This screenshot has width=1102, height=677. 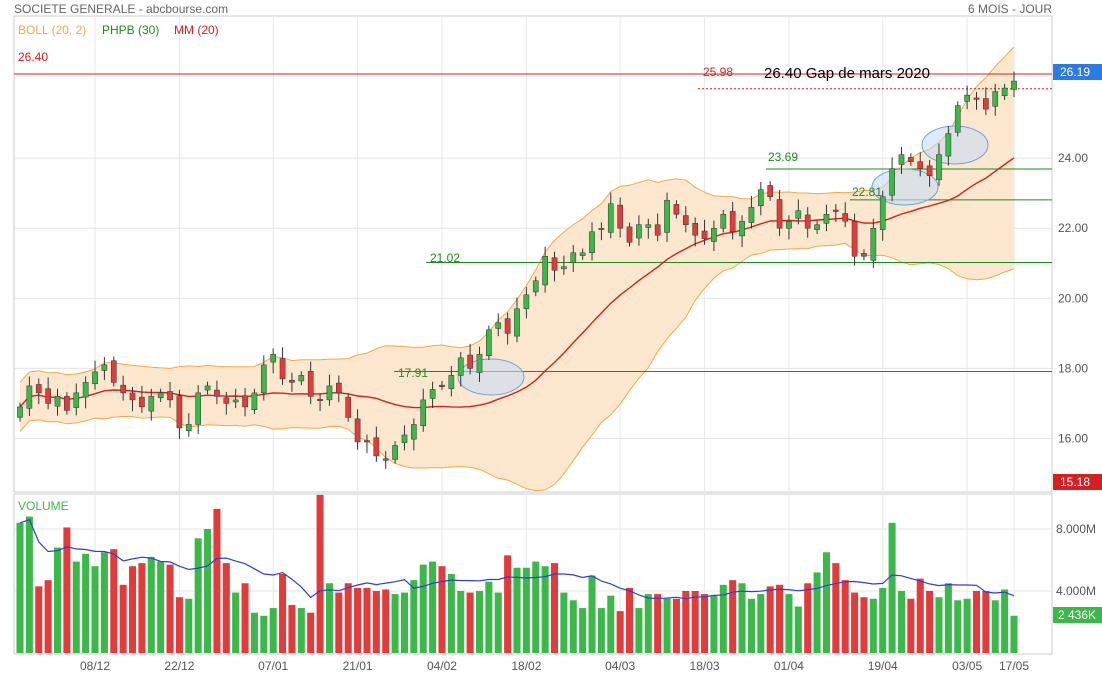 I want to click on x-tick-label: 17/05, so click(x=1014, y=666).